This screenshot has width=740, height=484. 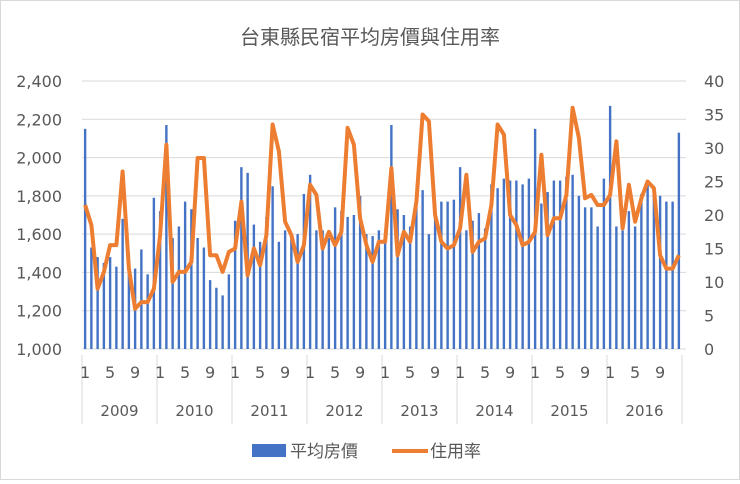 I want to click on legend: 平均房價 住用率, so click(x=366, y=452).